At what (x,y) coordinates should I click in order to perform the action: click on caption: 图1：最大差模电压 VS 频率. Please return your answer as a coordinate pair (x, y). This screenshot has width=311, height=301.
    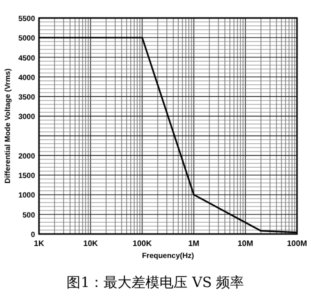
    Looking at the image, I should click on (155, 283).